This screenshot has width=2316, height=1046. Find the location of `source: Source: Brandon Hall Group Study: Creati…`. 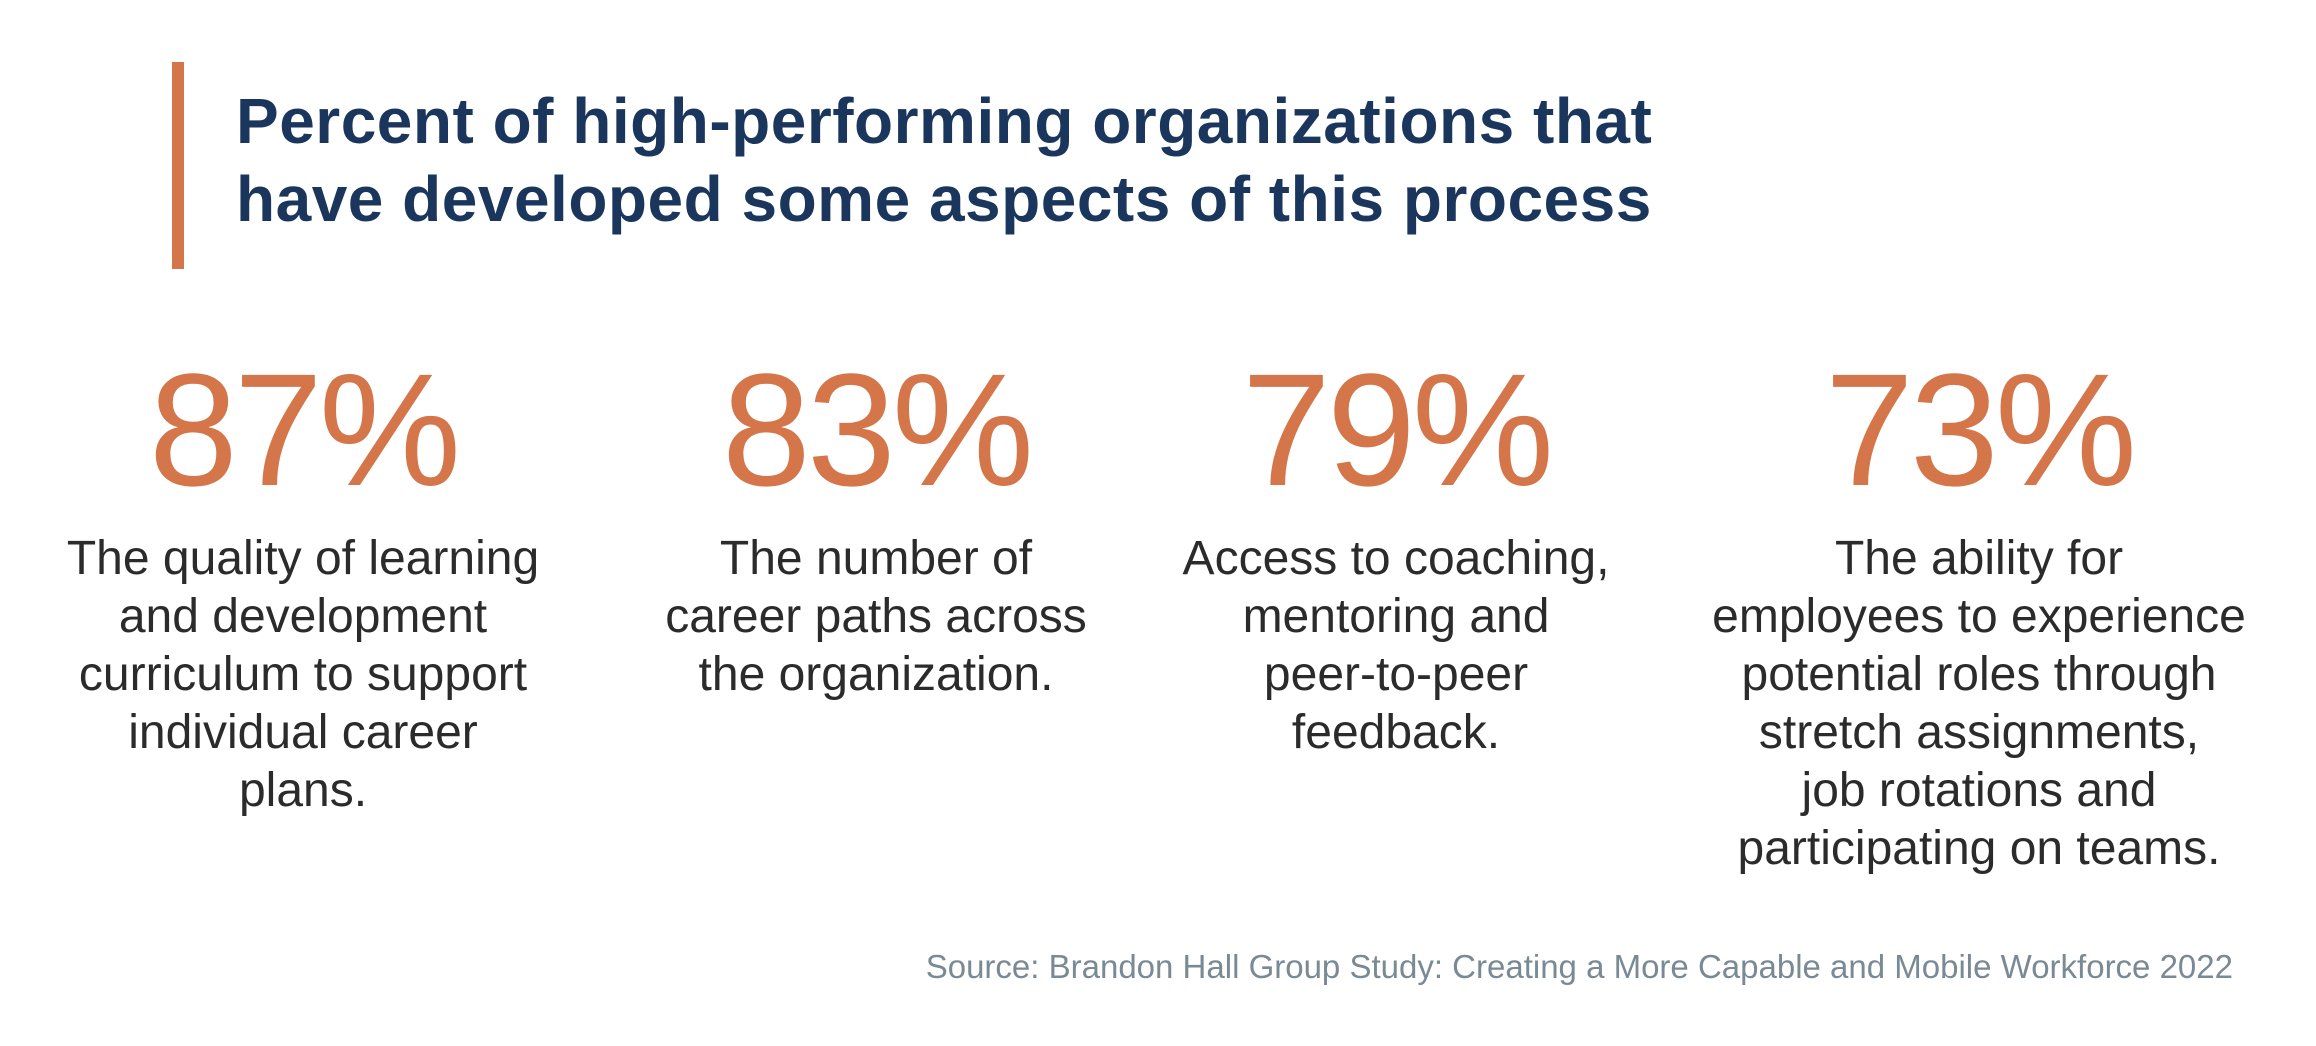

source: Source: Brandon Hall Group Study: Creati… is located at coordinates (1579, 966).